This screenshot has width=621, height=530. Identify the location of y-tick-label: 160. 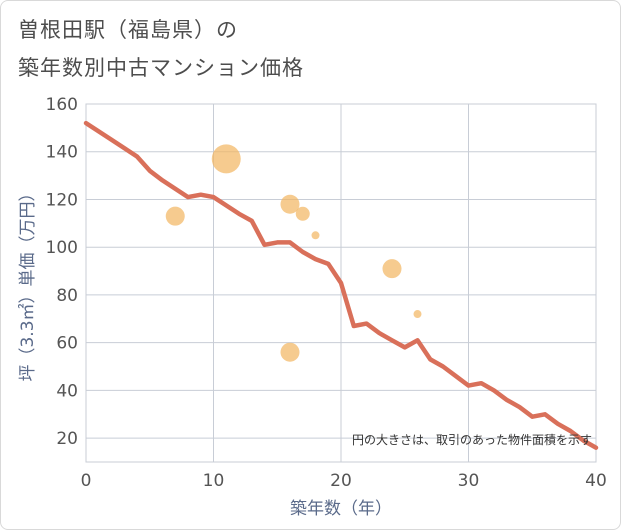
(62, 105).